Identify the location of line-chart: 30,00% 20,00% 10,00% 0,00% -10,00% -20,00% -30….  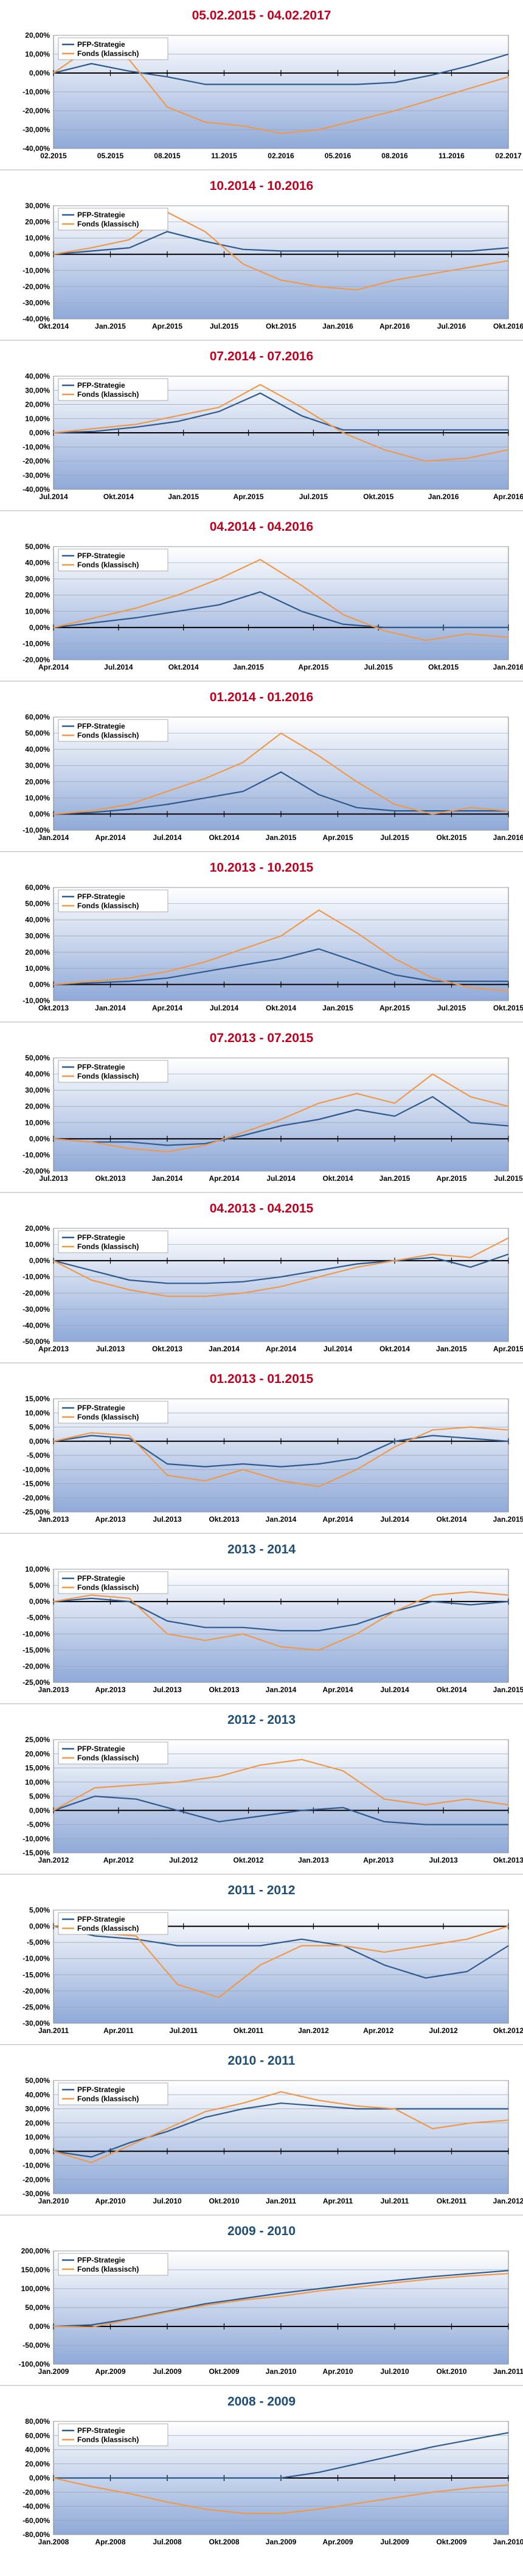
(273, 266).